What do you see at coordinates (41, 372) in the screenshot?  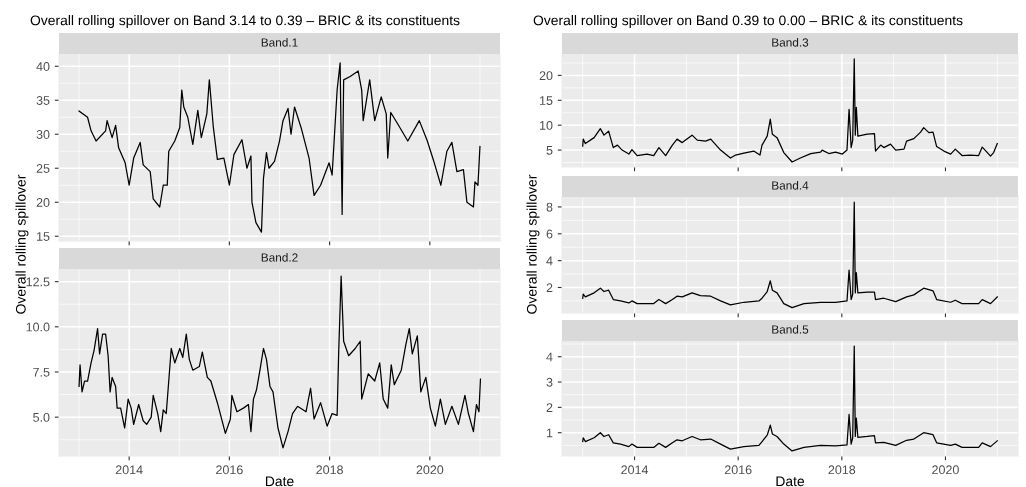 I see `y-tick-label: 7.5` at bounding box center [41, 372].